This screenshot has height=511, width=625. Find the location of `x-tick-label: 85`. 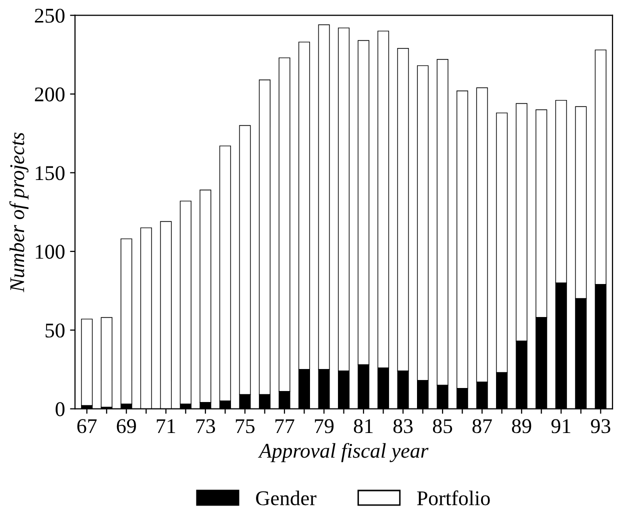

x-tick-label: 85 is located at coordinates (442, 426).